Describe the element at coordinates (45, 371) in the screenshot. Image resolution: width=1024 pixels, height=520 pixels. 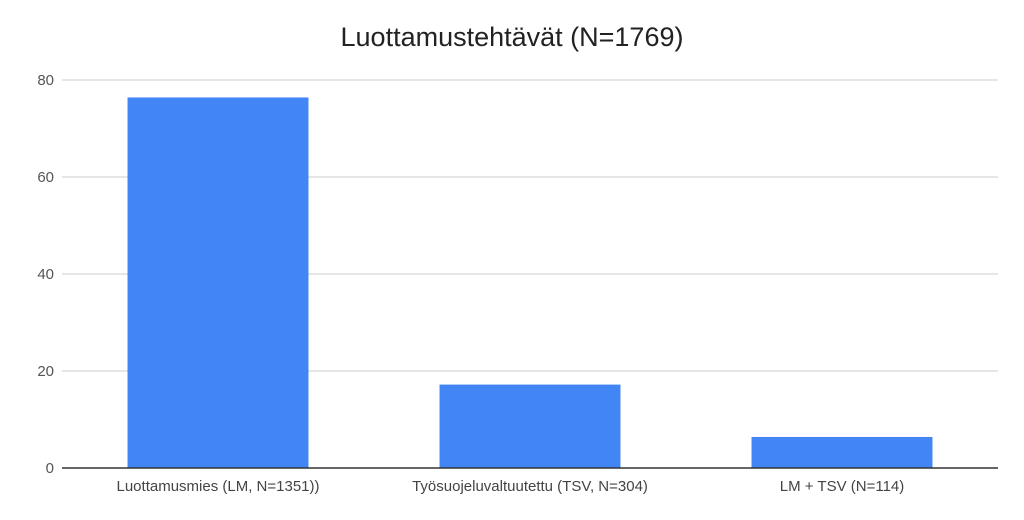
I see `y-tick-label-20: 20` at that location.